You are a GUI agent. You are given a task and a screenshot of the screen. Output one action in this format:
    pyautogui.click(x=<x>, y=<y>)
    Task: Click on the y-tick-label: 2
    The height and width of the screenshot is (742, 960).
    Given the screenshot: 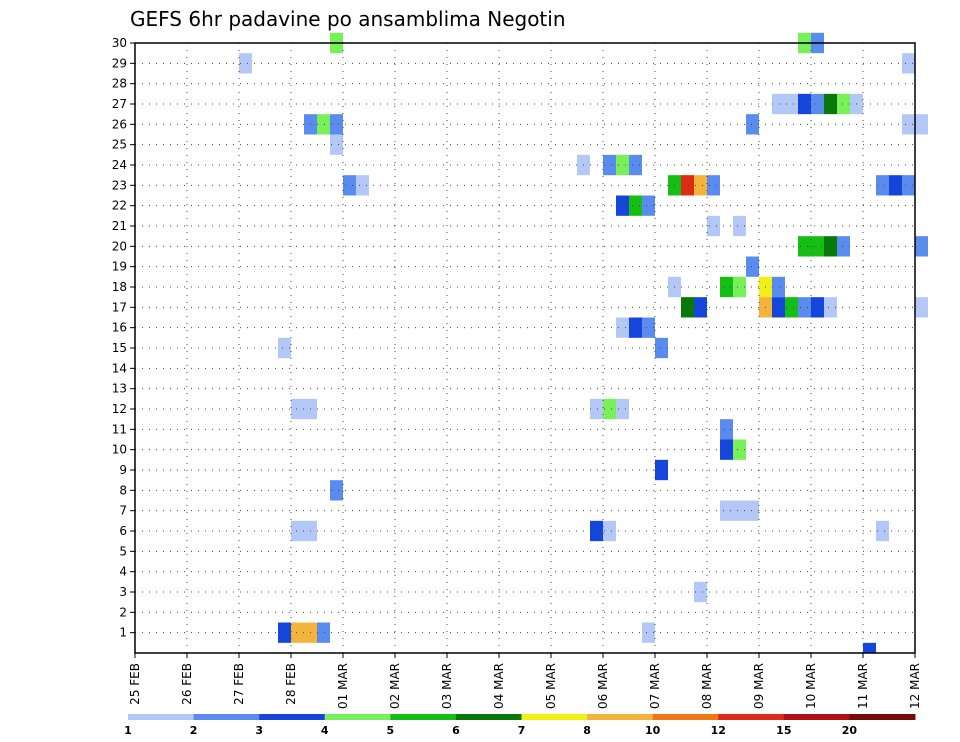 What is the action you would take?
    pyautogui.click(x=123, y=612)
    